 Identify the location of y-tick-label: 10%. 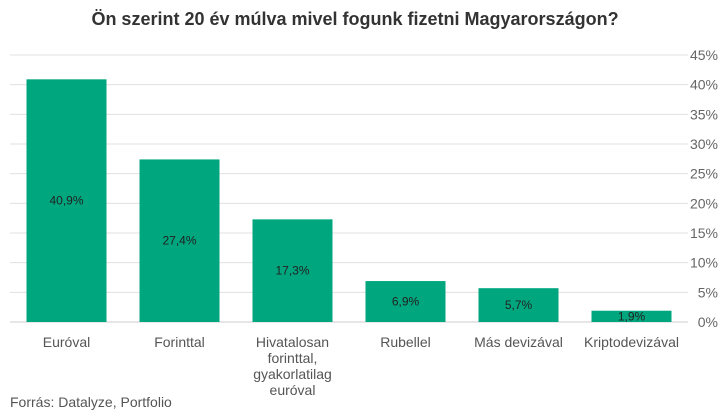
(704, 263).